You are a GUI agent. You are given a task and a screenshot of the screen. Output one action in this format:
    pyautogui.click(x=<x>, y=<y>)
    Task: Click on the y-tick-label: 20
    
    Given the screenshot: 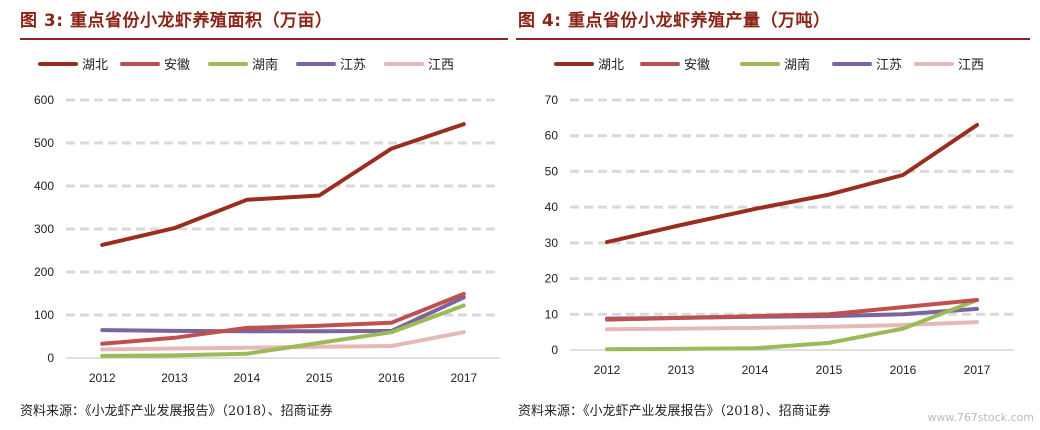 What is the action you would take?
    pyautogui.click(x=552, y=279)
    